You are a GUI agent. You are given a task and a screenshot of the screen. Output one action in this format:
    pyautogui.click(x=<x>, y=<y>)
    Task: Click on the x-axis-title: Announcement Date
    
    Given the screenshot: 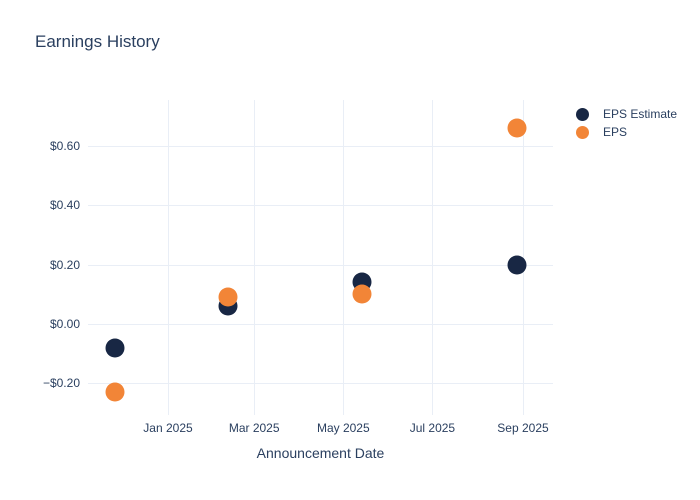 What is the action you would take?
    pyautogui.click(x=320, y=453)
    